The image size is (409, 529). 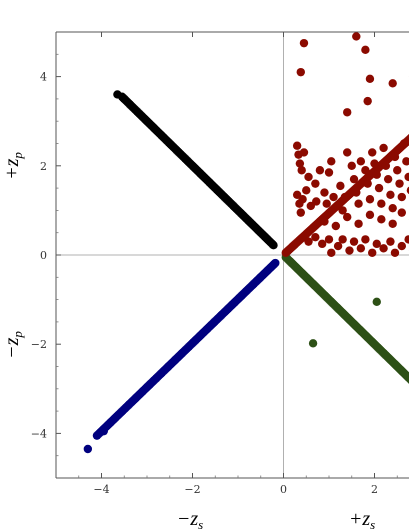 What do you see at coordinates (13, 345) in the screenshot?
I see `y-axis-label-negative: −zp` at bounding box center [13, 345].